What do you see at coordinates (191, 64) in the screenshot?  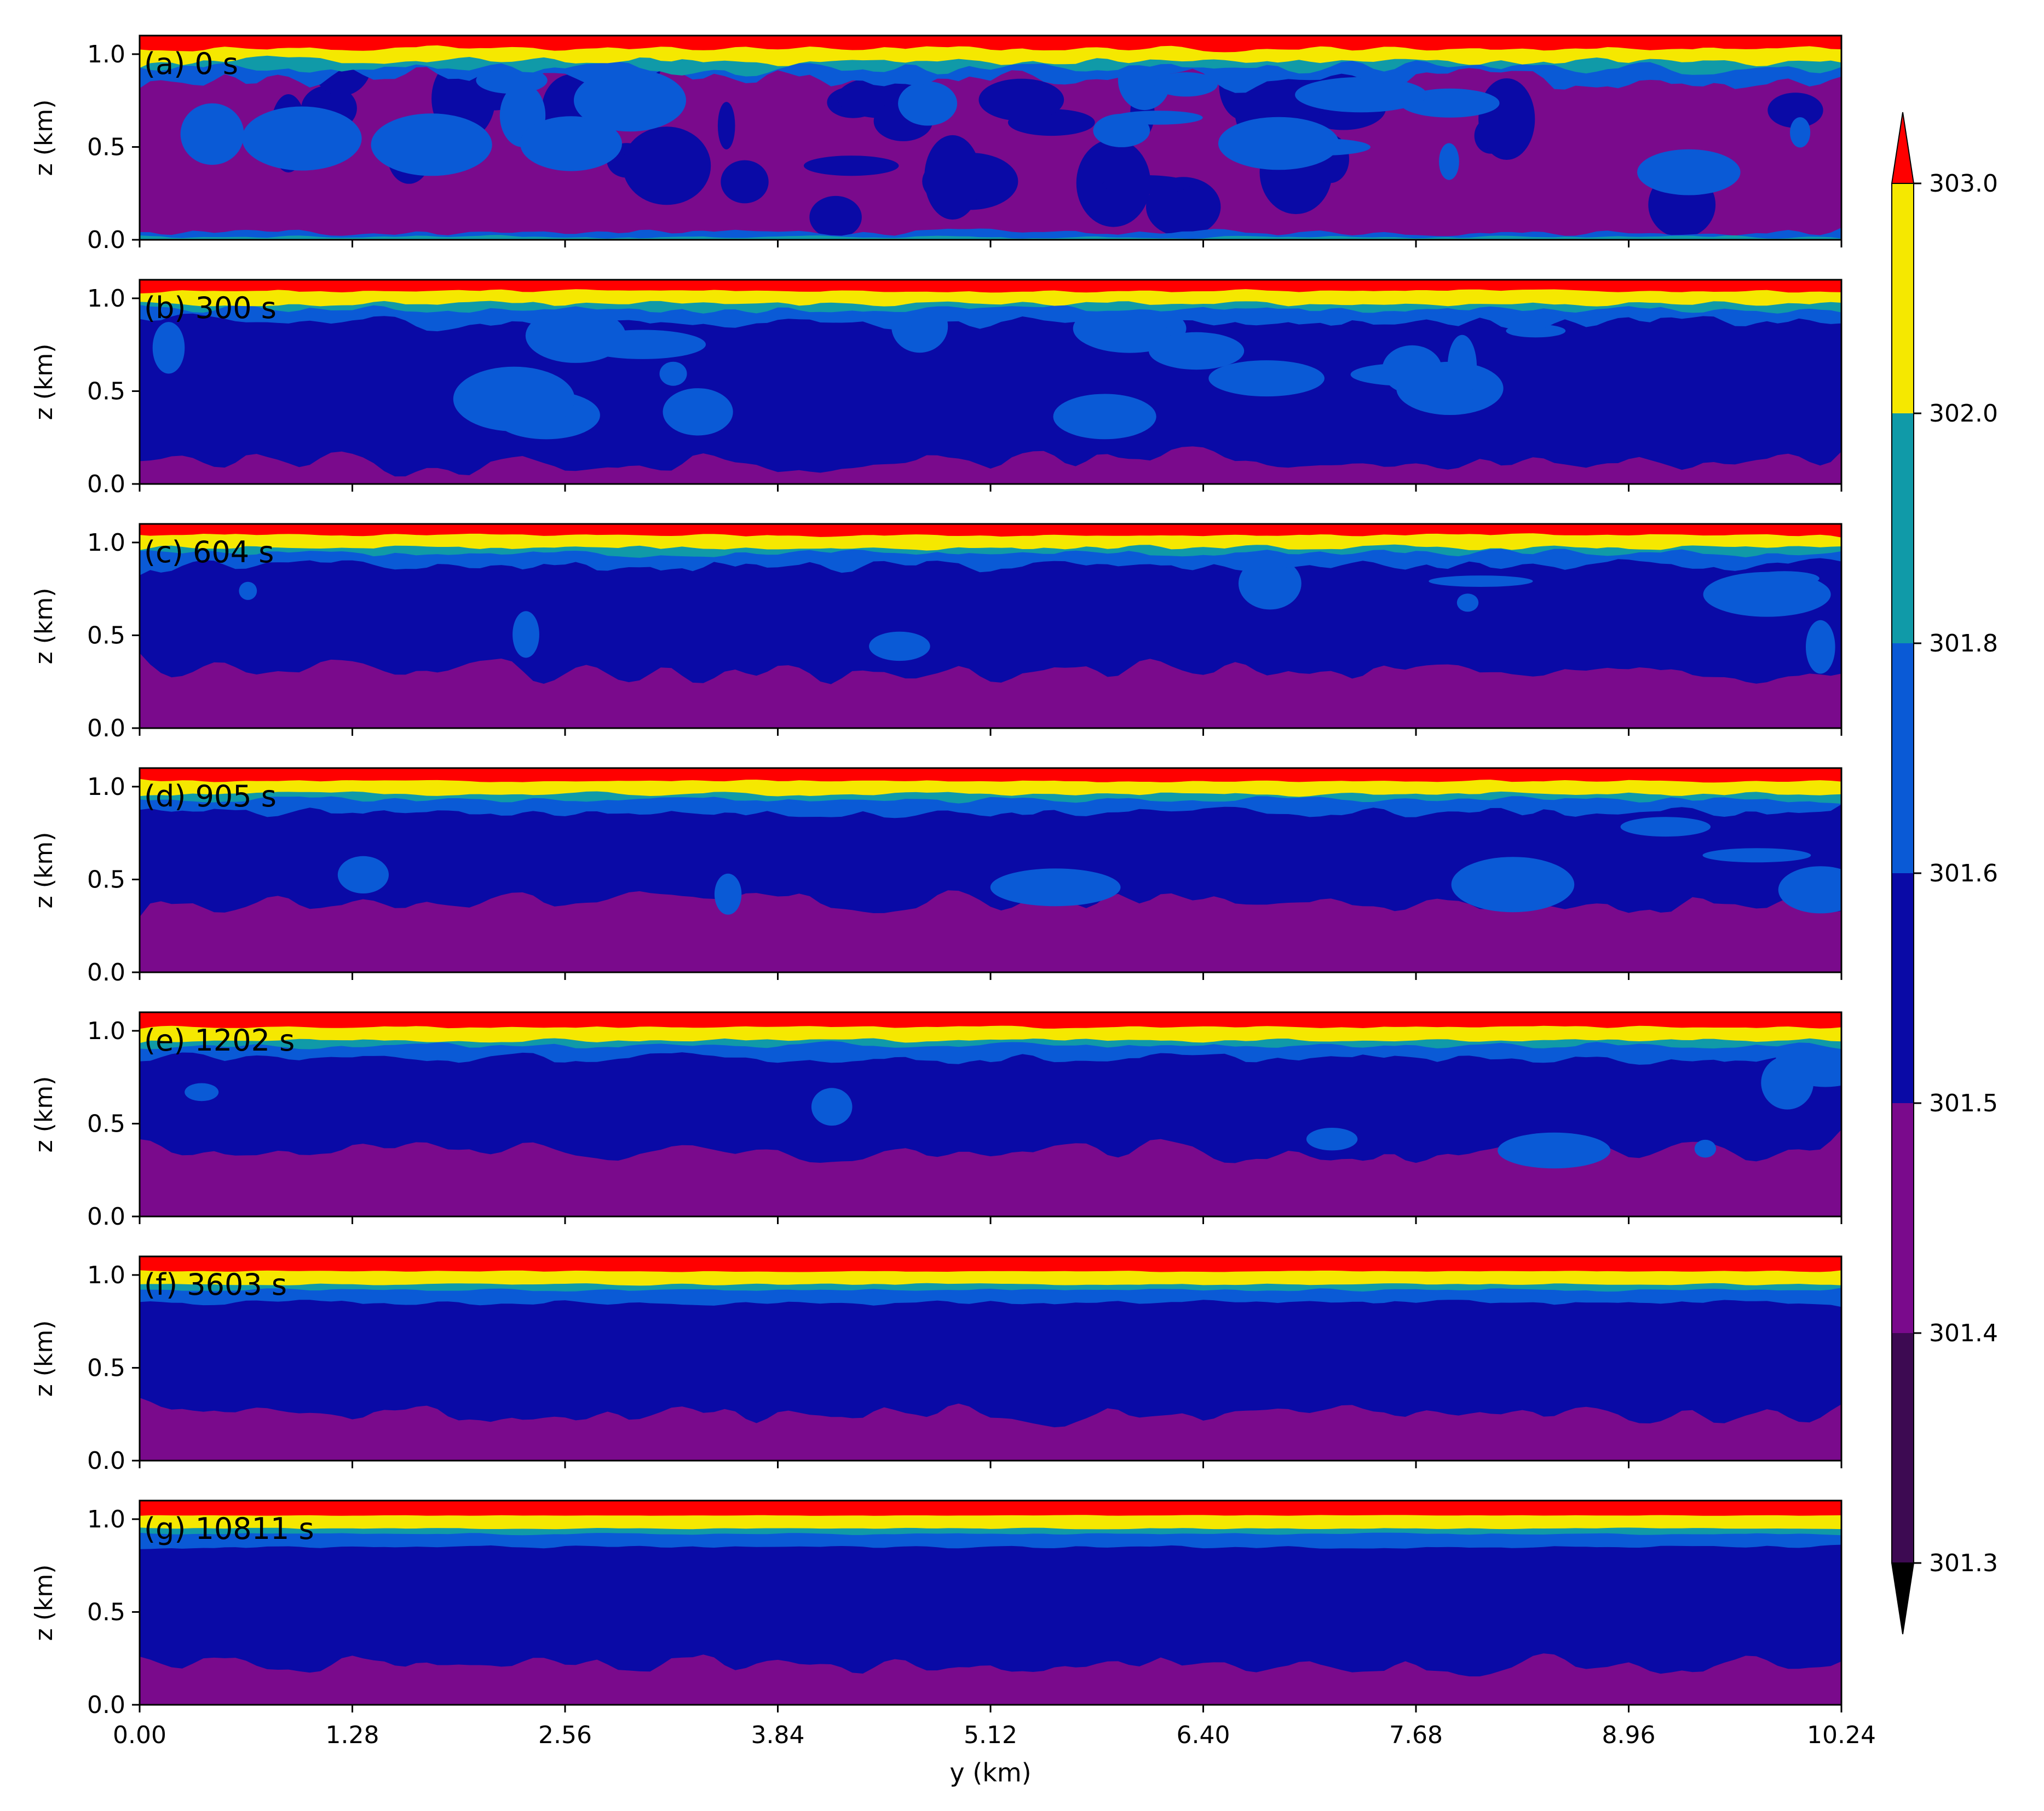 I see `panel-label: (a) 0 s` at bounding box center [191, 64].